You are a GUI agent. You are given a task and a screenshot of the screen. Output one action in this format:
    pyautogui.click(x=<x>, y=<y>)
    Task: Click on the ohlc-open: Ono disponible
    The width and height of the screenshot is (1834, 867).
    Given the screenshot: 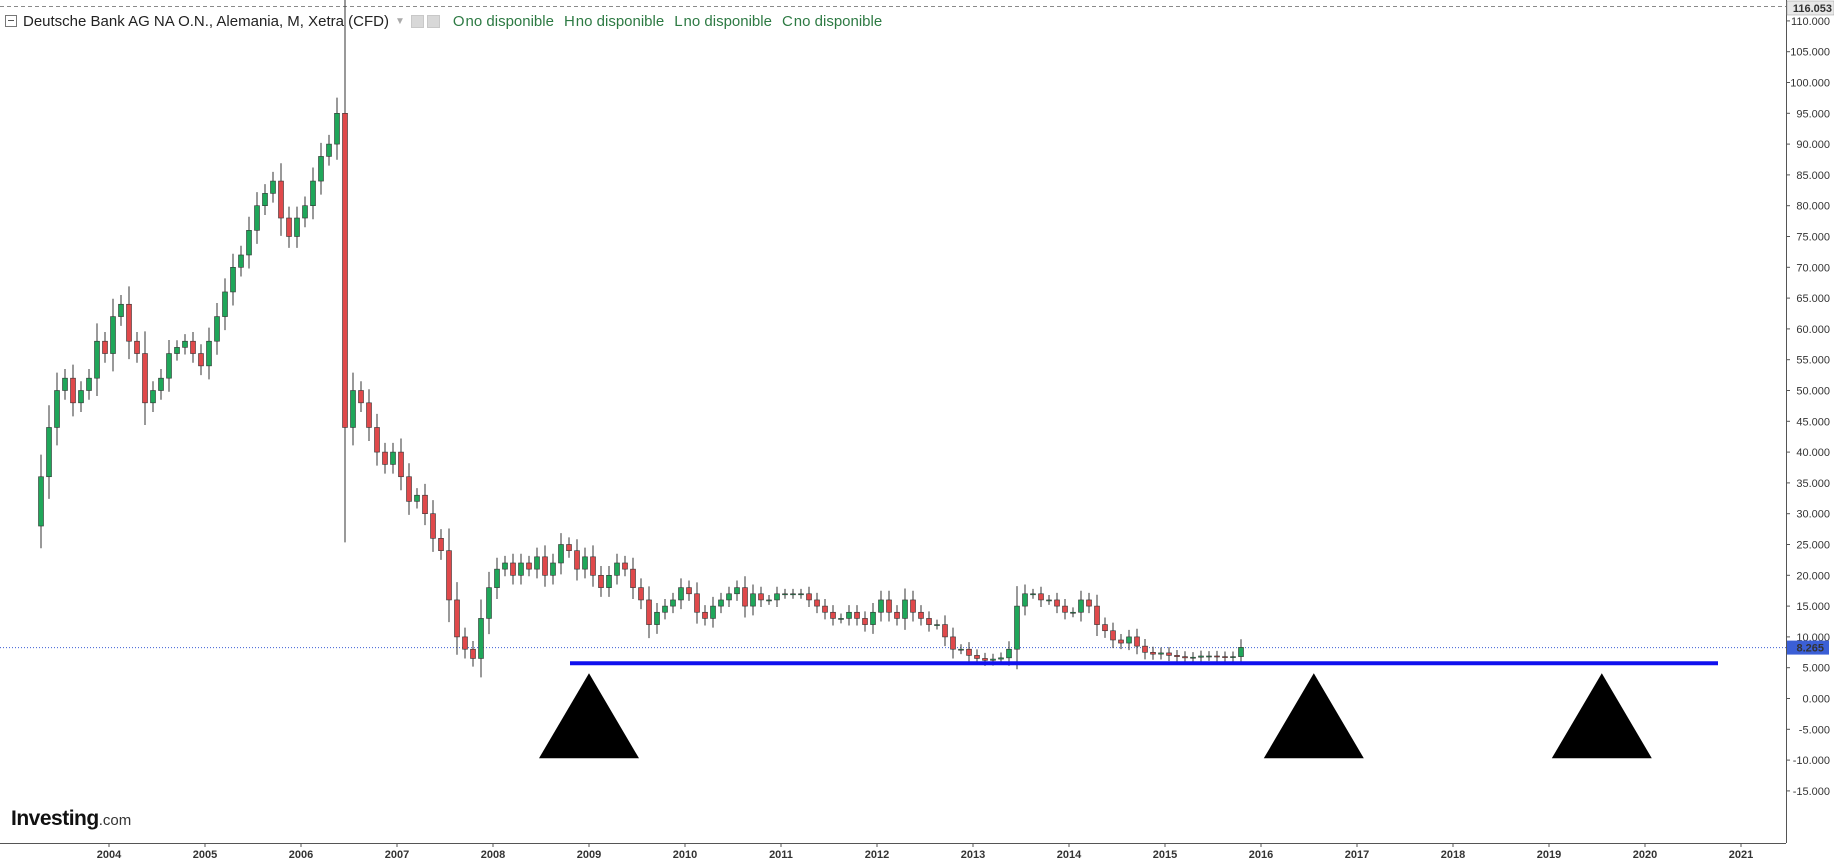 What is the action you would take?
    pyautogui.click(x=503, y=21)
    